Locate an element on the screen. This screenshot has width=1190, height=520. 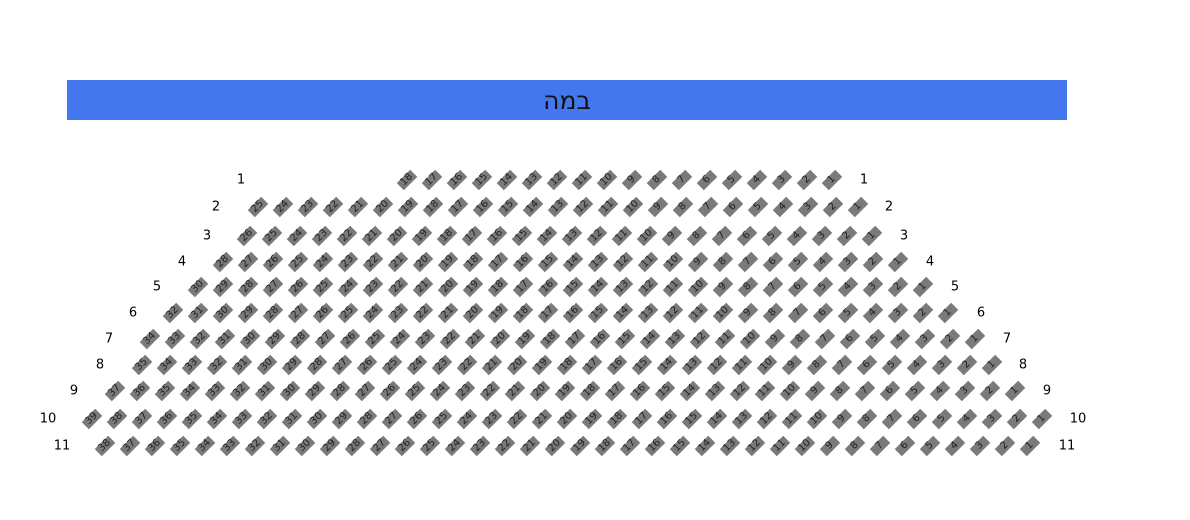
seat: 35 is located at coordinates (165, 391).